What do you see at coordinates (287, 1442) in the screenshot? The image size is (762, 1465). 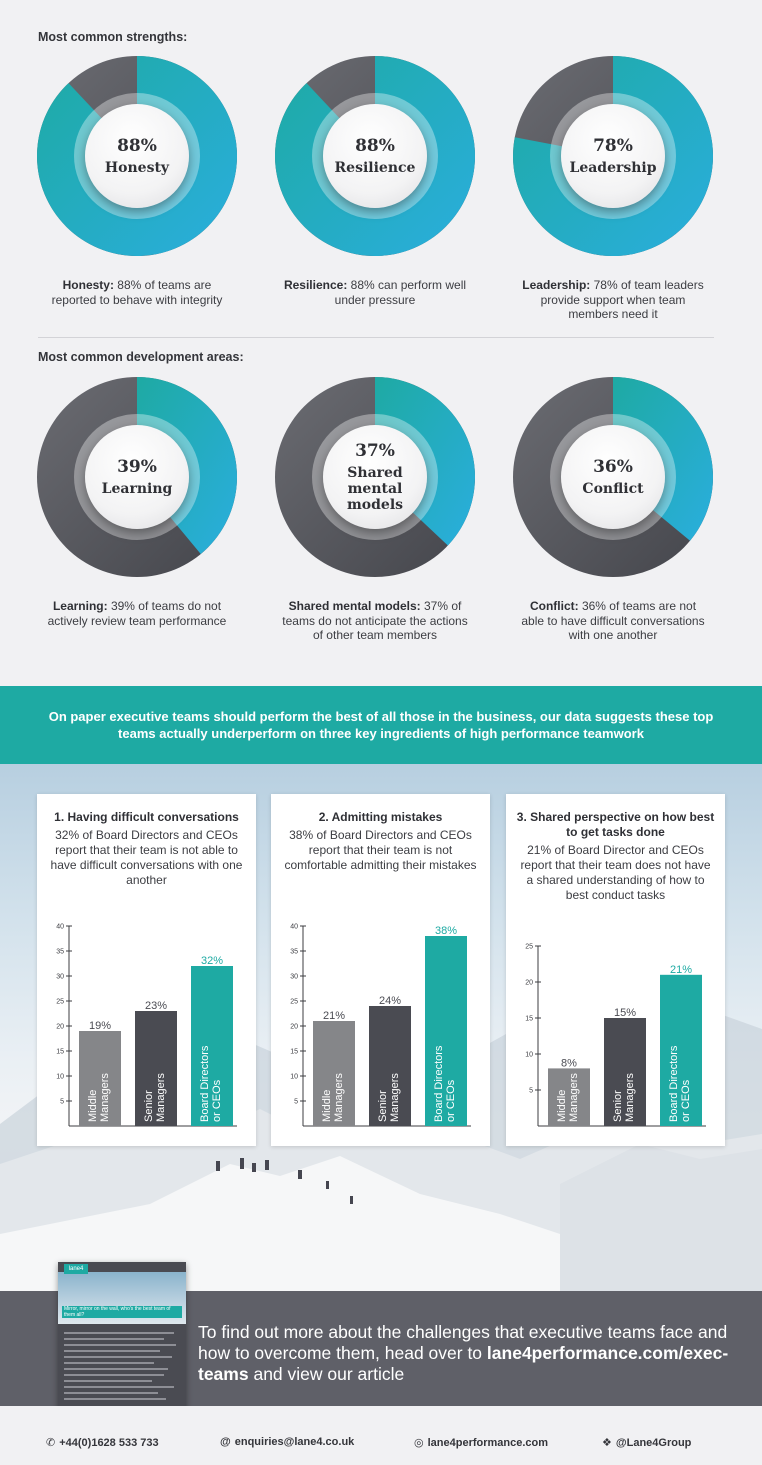 I see `contact-email: @ enquiries@lane4.co.uk` at bounding box center [287, 1442].